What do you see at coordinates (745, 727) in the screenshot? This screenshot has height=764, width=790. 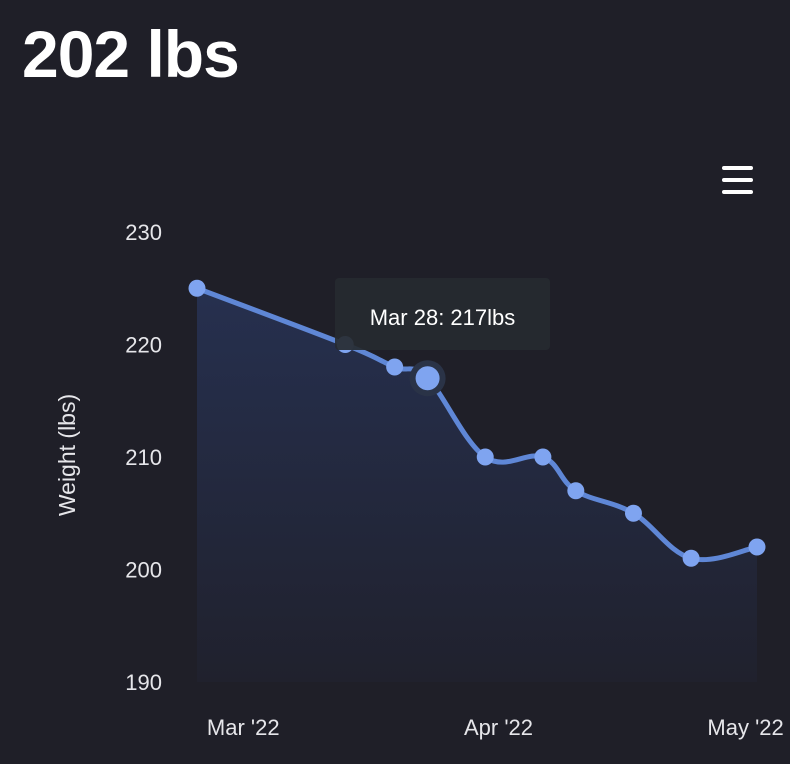 I see `x-tick-label: May '22` at bounding box center [745, 727].